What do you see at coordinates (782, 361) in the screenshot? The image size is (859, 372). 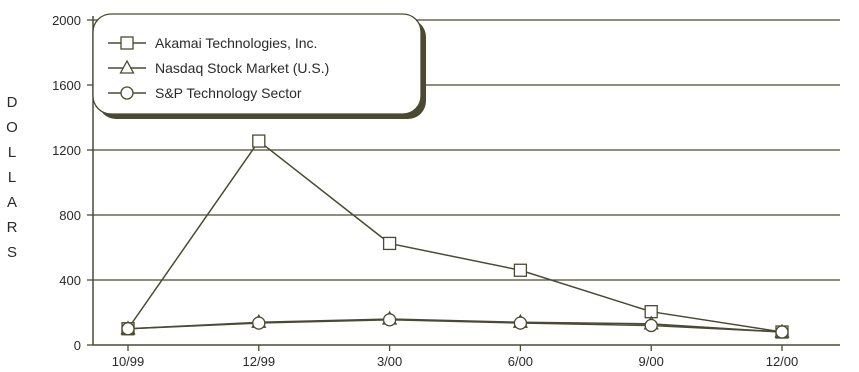 I see `x-tick-label: 12/00` at bounding box center [782, 361].